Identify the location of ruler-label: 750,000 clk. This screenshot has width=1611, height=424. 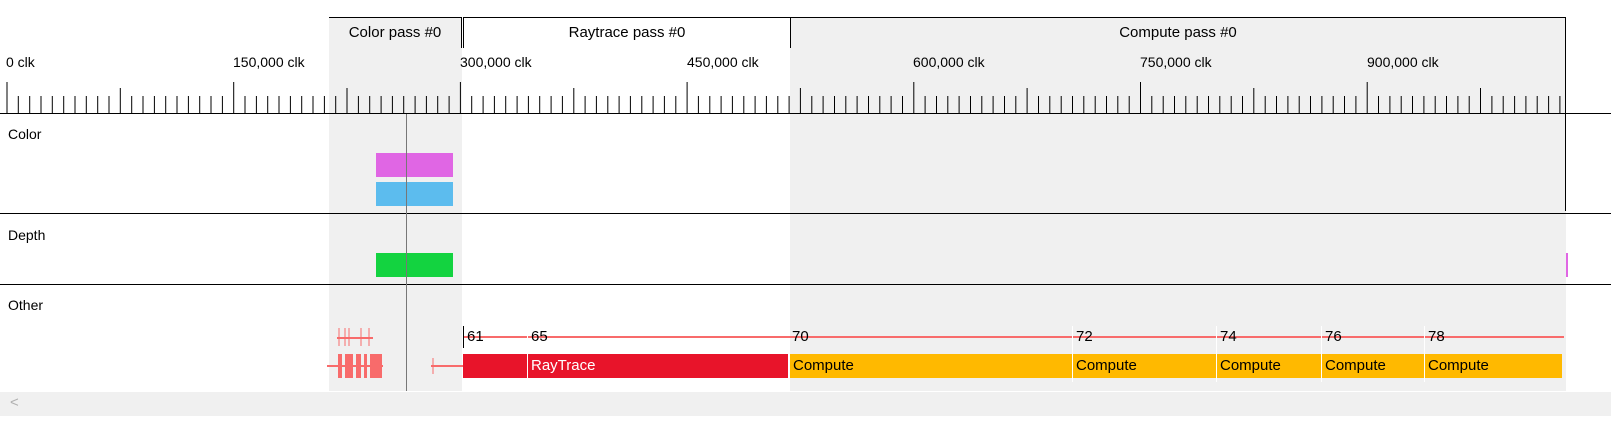
(1176, 62).